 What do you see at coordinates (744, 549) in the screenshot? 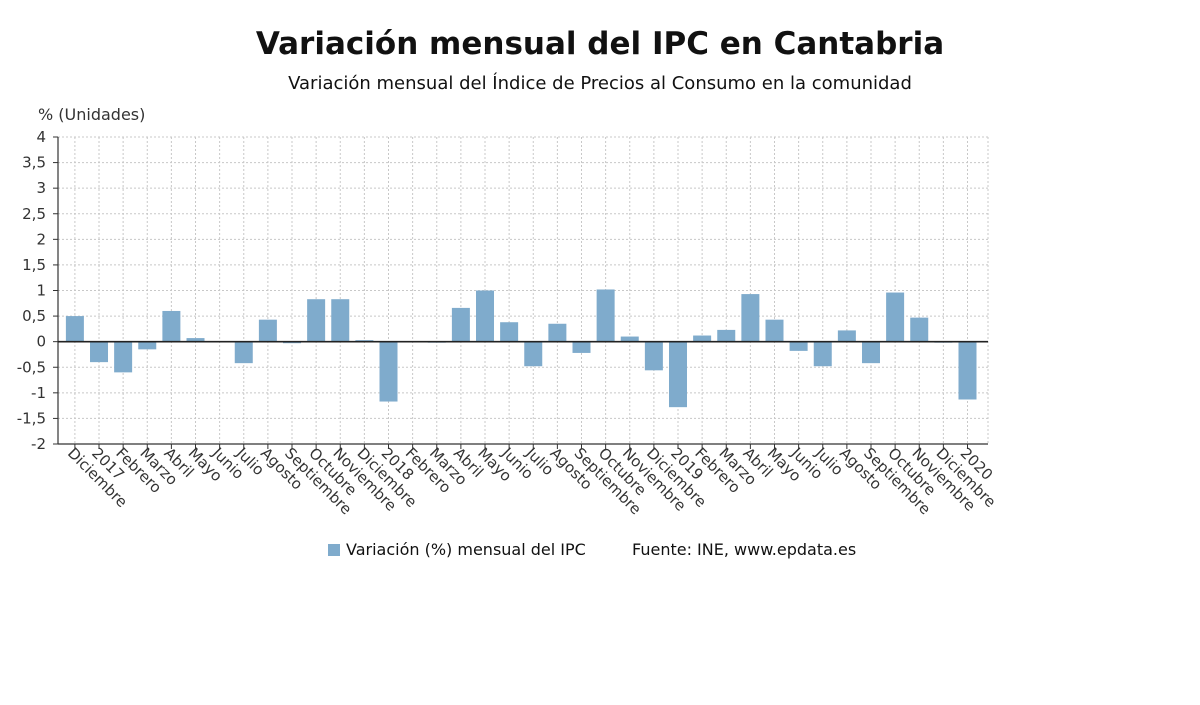
I see `source-note: Fuente: INE, www.epdata.es` at bounding box center [744, 549].